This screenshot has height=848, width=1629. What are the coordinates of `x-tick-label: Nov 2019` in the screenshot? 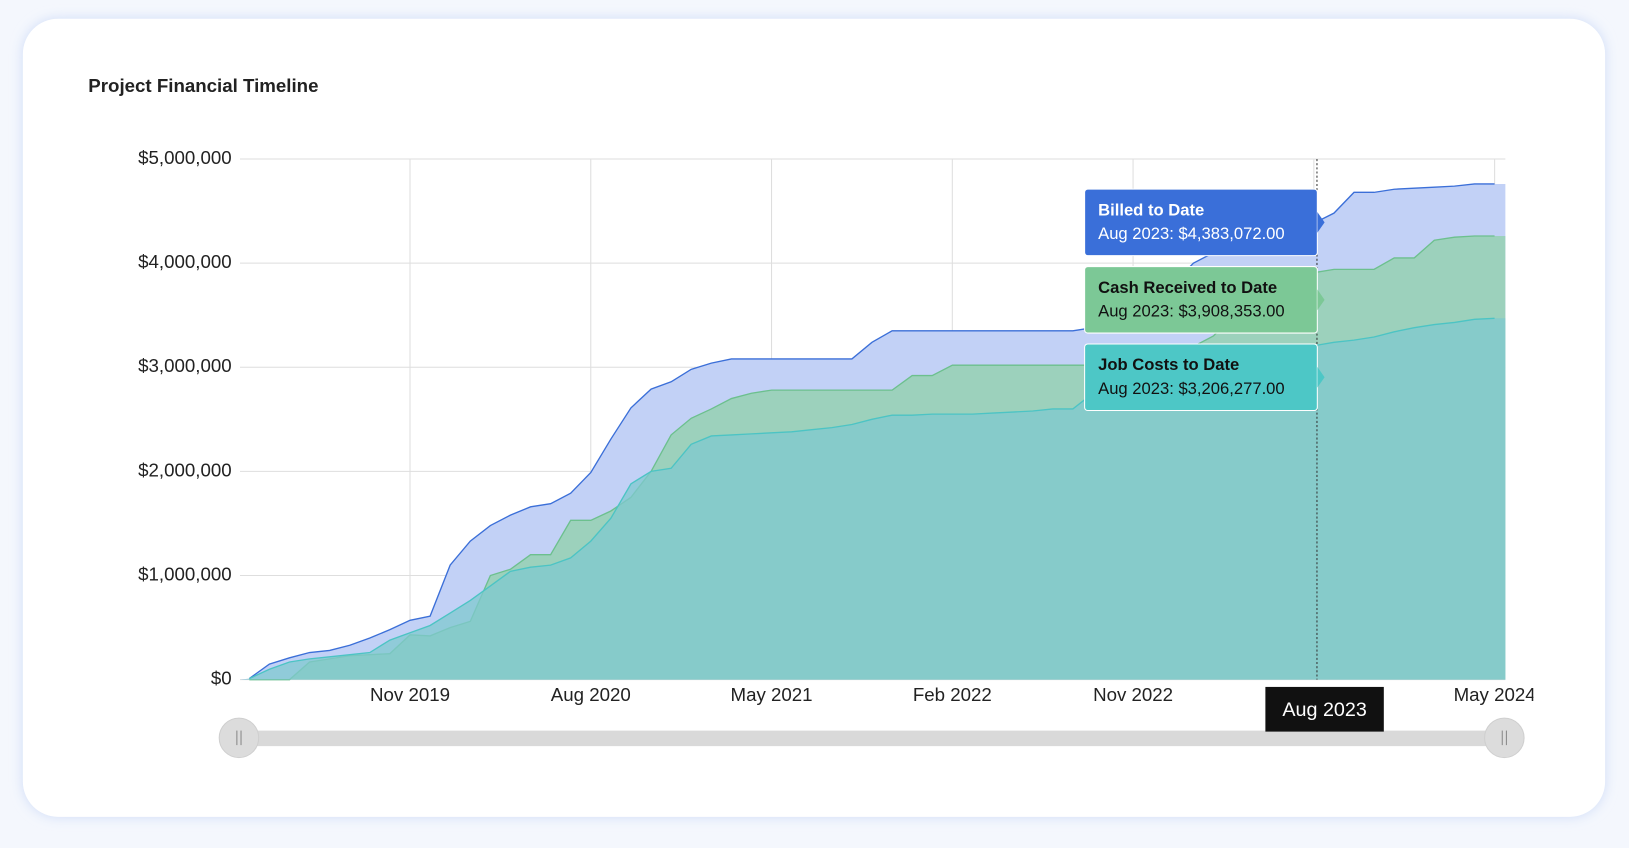 It's located at (410, 694).